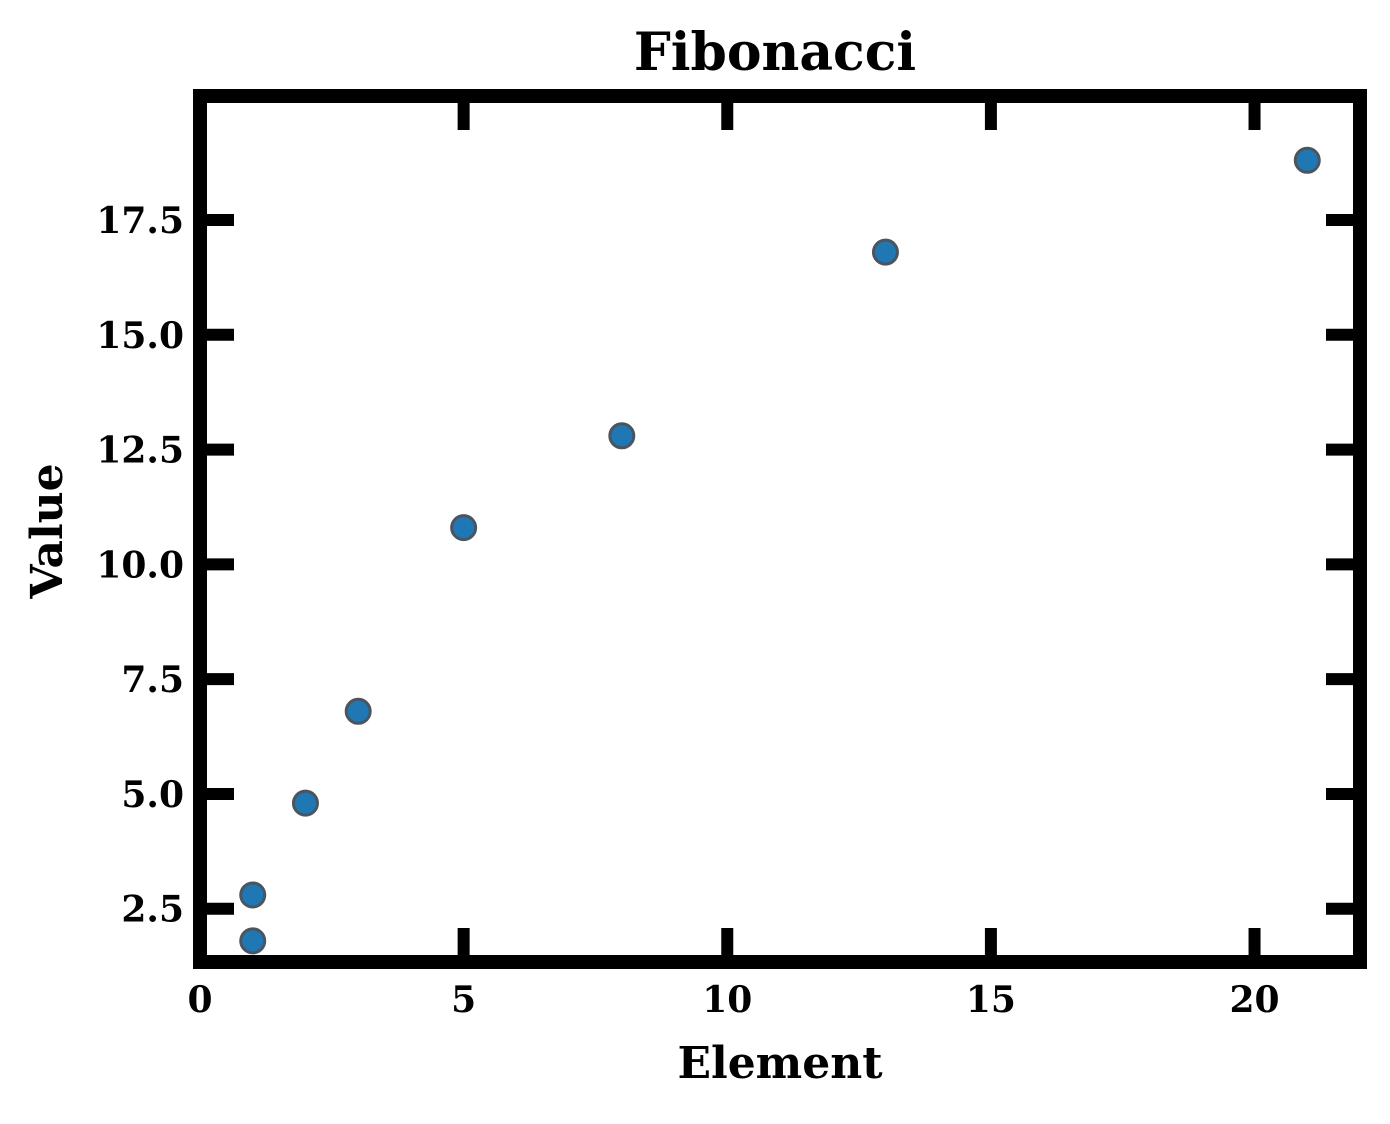  What do you see at coordinates (140, 336) in the screenshot?
I see `y-tick-label: 15.0` at bounding box center [140, 336].